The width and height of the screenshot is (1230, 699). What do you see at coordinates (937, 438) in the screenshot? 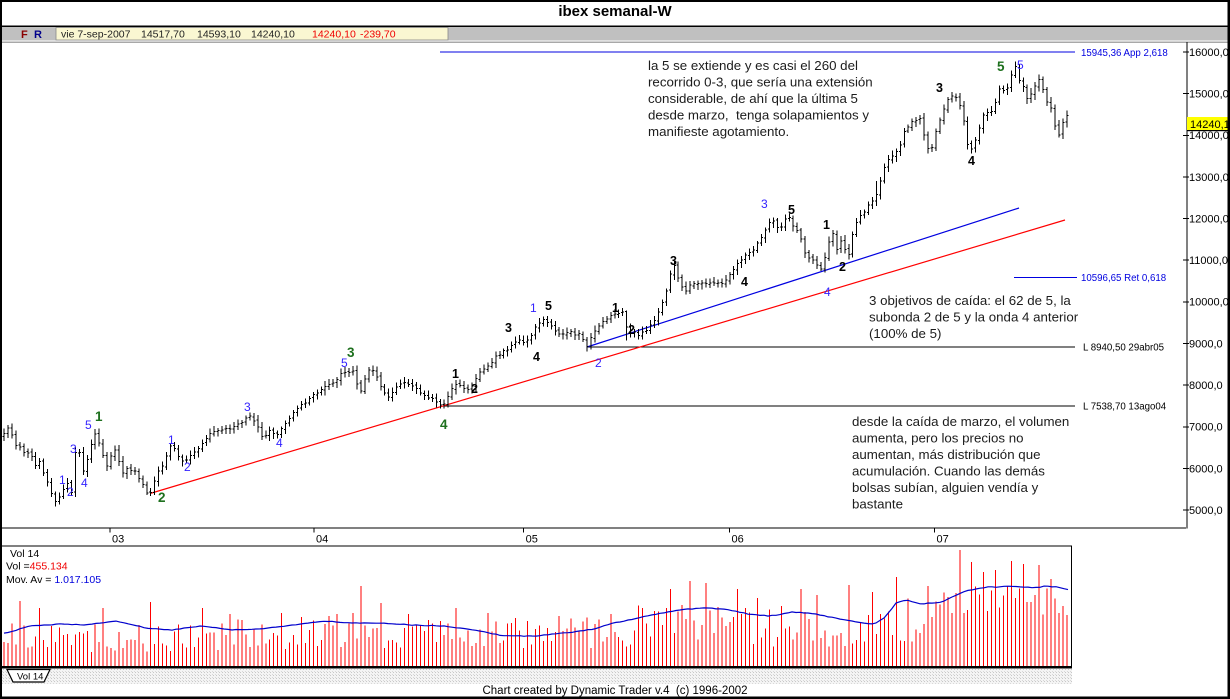
I see `svg-text: aumenta, pero los precios no` at bounding box center [937, 438].